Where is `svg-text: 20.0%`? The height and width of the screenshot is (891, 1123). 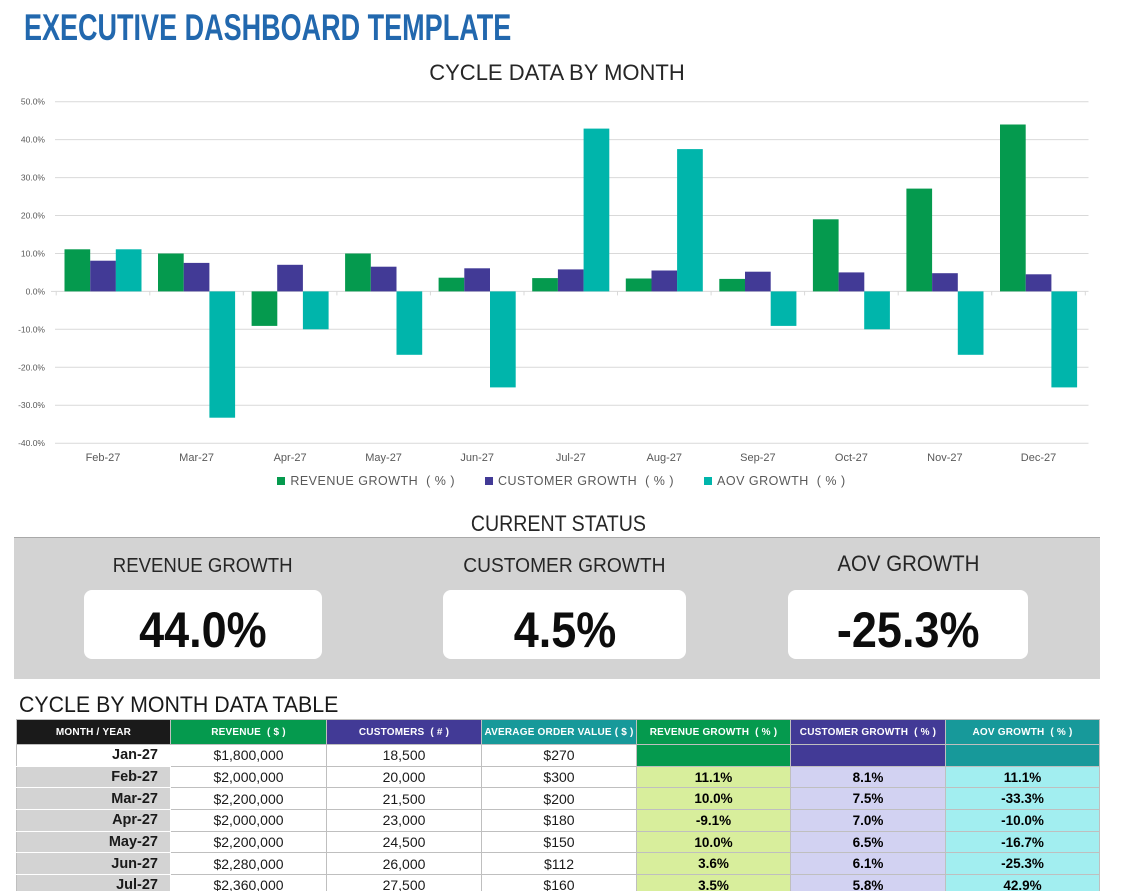 svg-text: 20.0% is located at coordinates (33, 216).